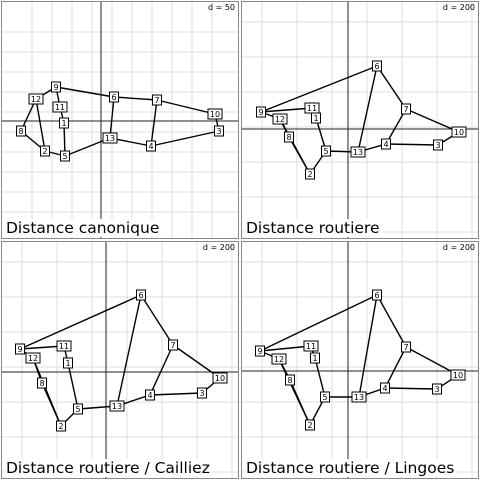  Describe the element at coordinates (109, 468) in the screenshot. I see `panel-title: Distance routiere / Cailliez` at that location.